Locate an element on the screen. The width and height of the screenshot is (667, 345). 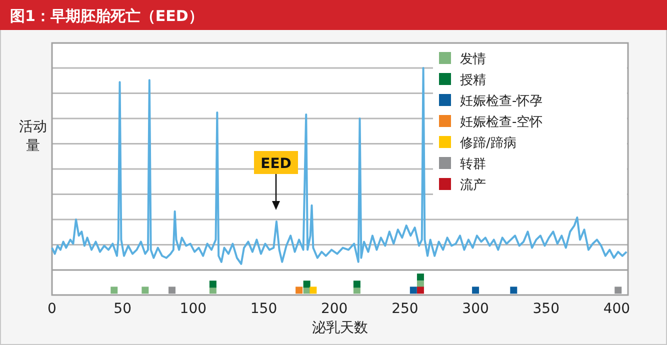
x-tick-label: 150 is located at coordinates (264, 309).